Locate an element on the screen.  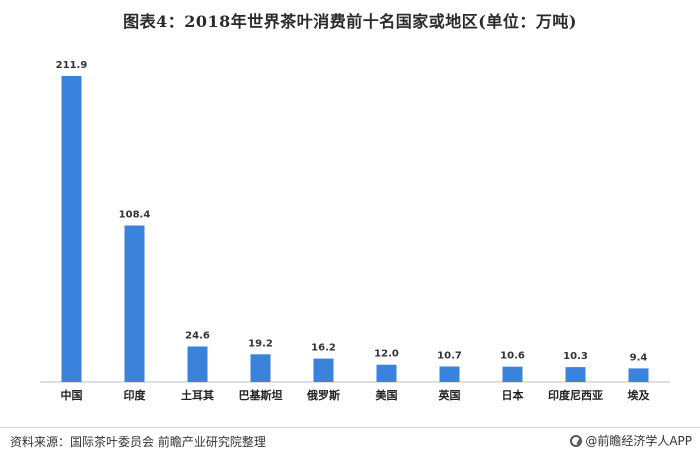
value-label: 10.3 is located at coordinates (575, 356).